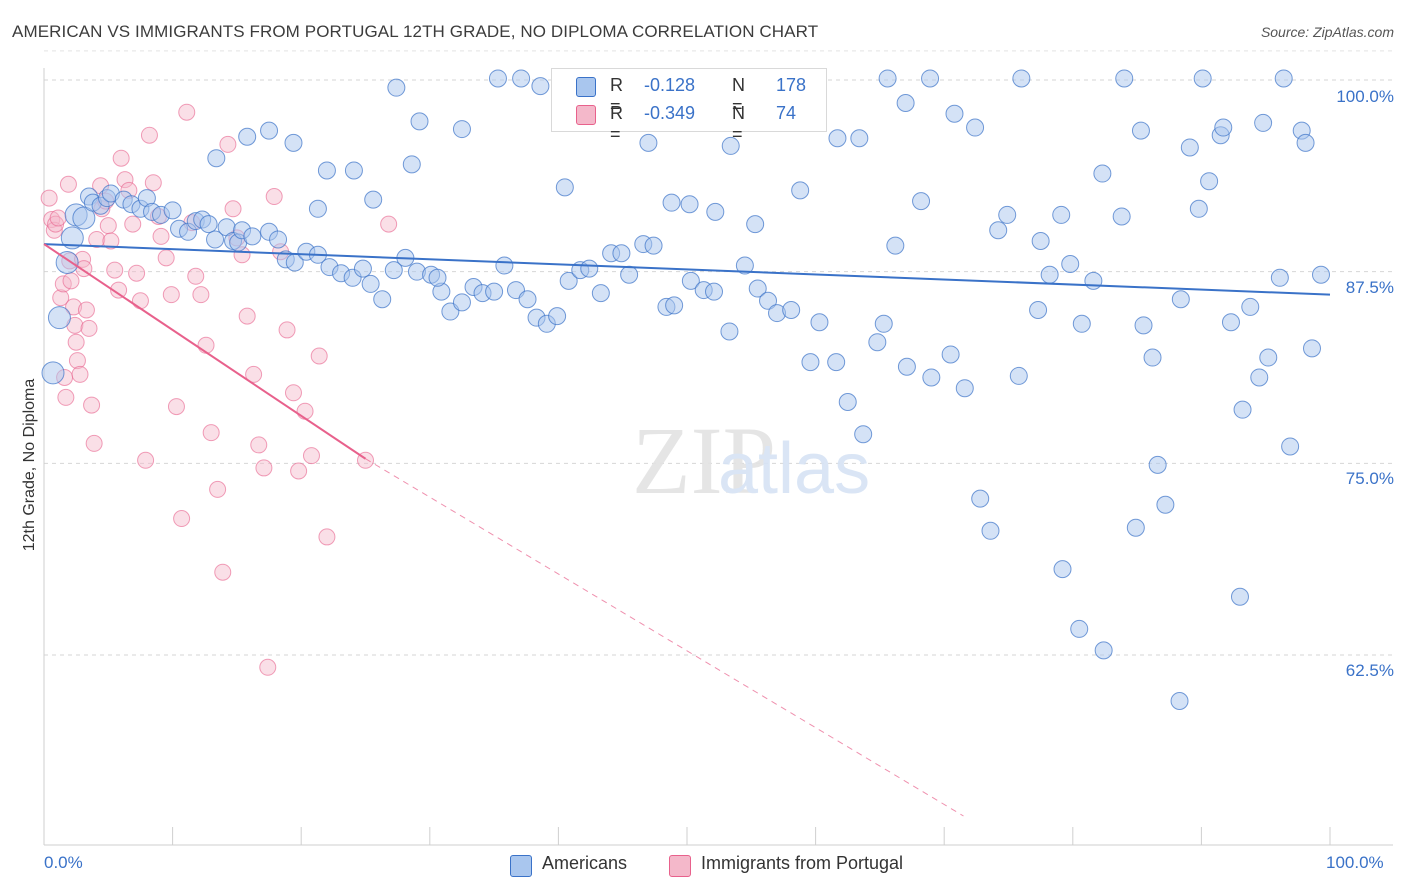 The width and height of the screenshot is (1406, 892). I want to click on legend-r-label: R =, so click(616, 95).